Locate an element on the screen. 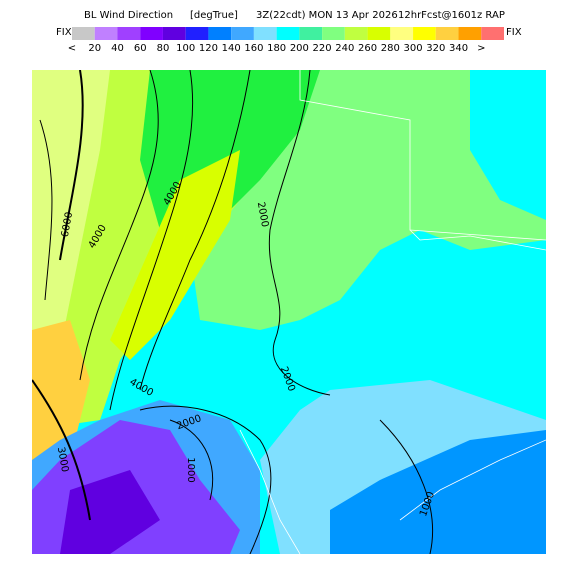 The image size is (579, 583). colorbar-label: 180 is located at coordinates (276, 48).